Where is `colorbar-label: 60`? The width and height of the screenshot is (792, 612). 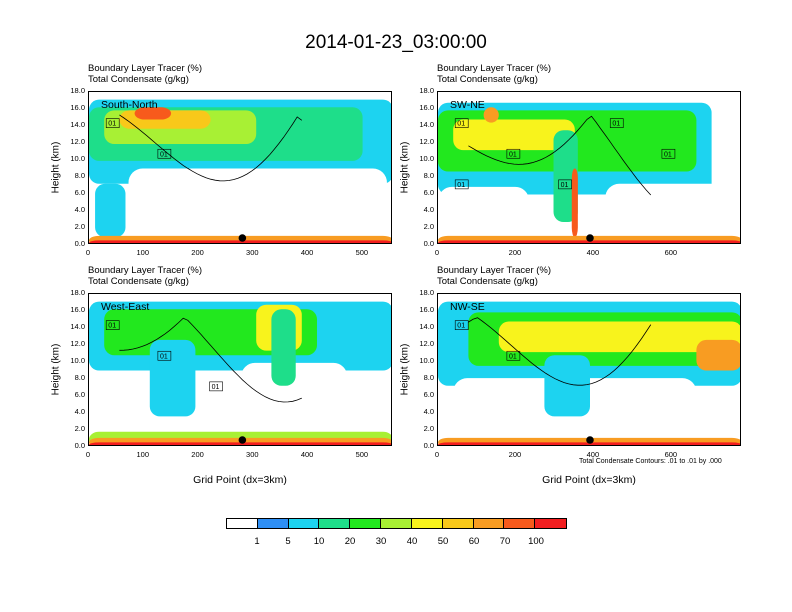 colorbar-label: 60 is located at coordinates (474, 541).